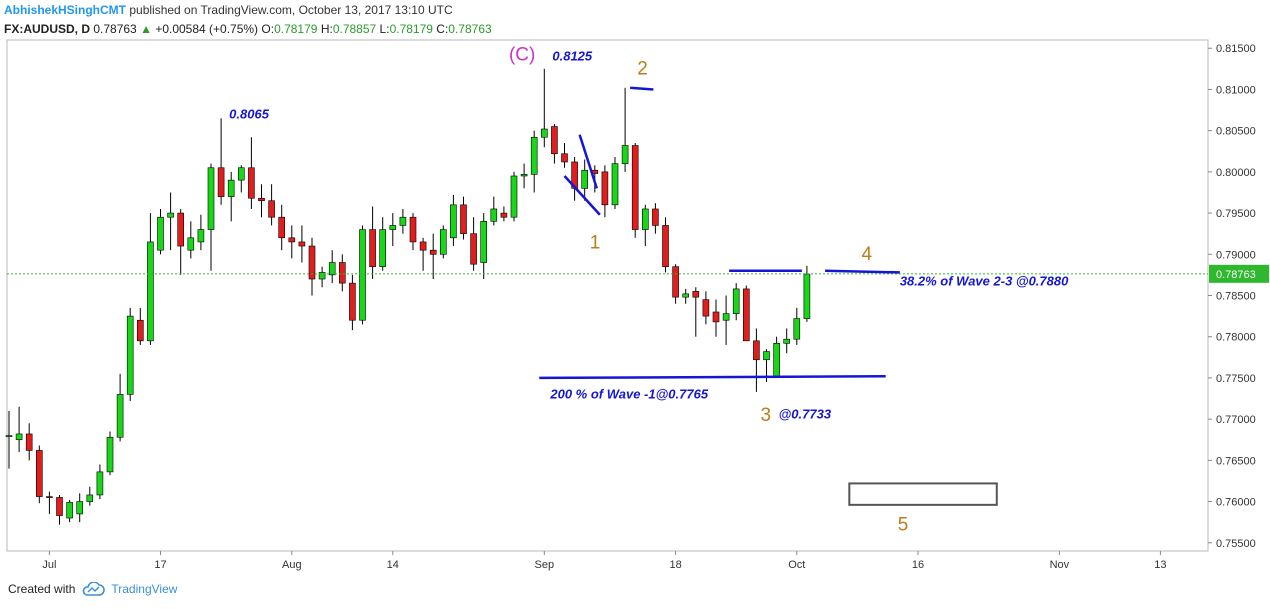 This screenshot has height=609, width=1270. Describe the element at coordinates (47, 29) in the screenshot. I see `symbol-label: FX:AUDUSD, D` at that location.